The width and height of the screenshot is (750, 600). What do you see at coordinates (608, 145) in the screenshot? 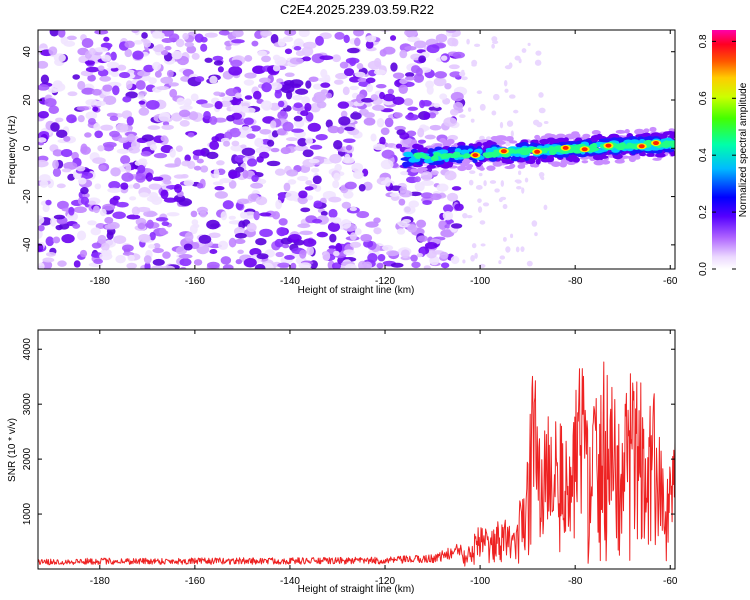
I see `heatmap-peak-cell` at bounding box center [608, 145].